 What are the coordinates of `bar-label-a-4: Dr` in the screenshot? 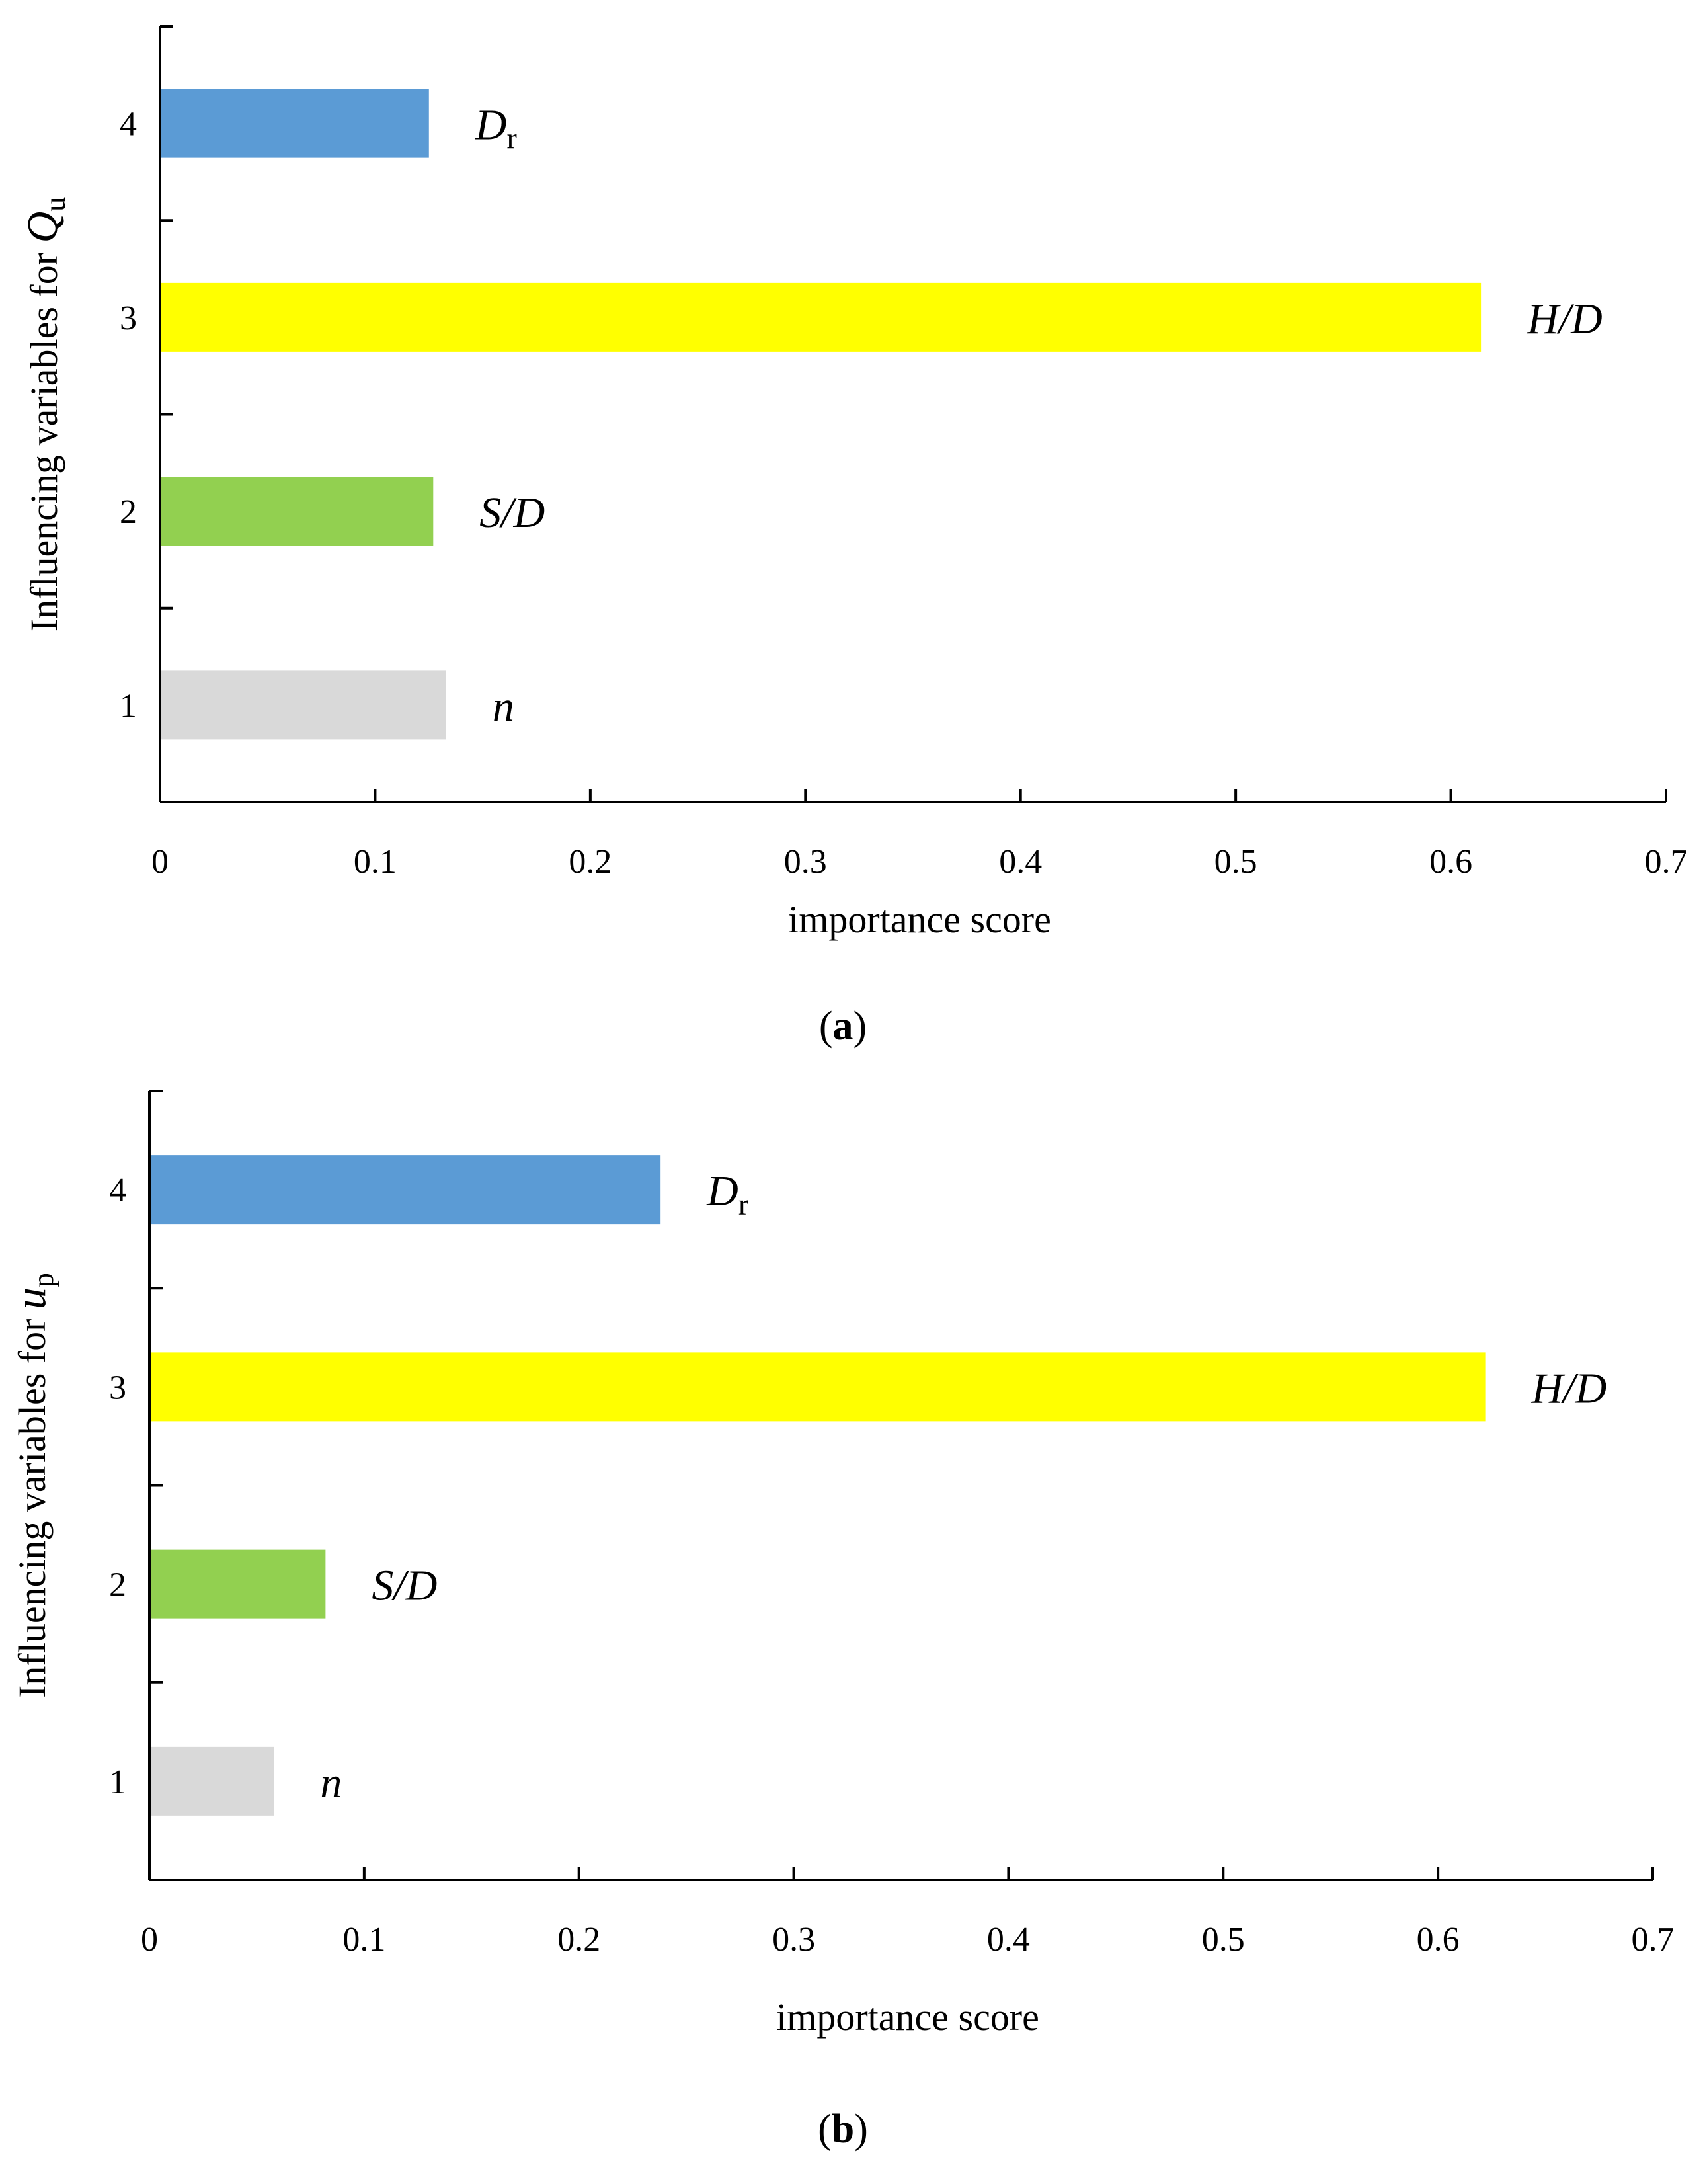 It's located at (496, 128).